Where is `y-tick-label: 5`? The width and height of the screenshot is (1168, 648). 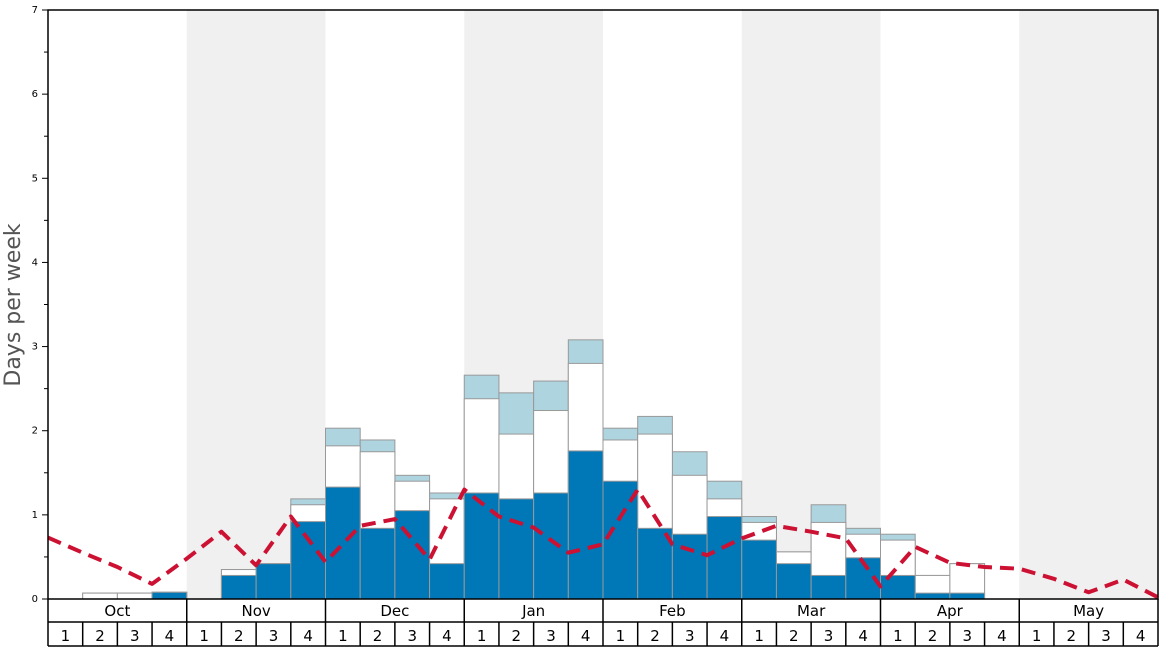 y-tick-label: 5 is located at coordinates (35, 178).